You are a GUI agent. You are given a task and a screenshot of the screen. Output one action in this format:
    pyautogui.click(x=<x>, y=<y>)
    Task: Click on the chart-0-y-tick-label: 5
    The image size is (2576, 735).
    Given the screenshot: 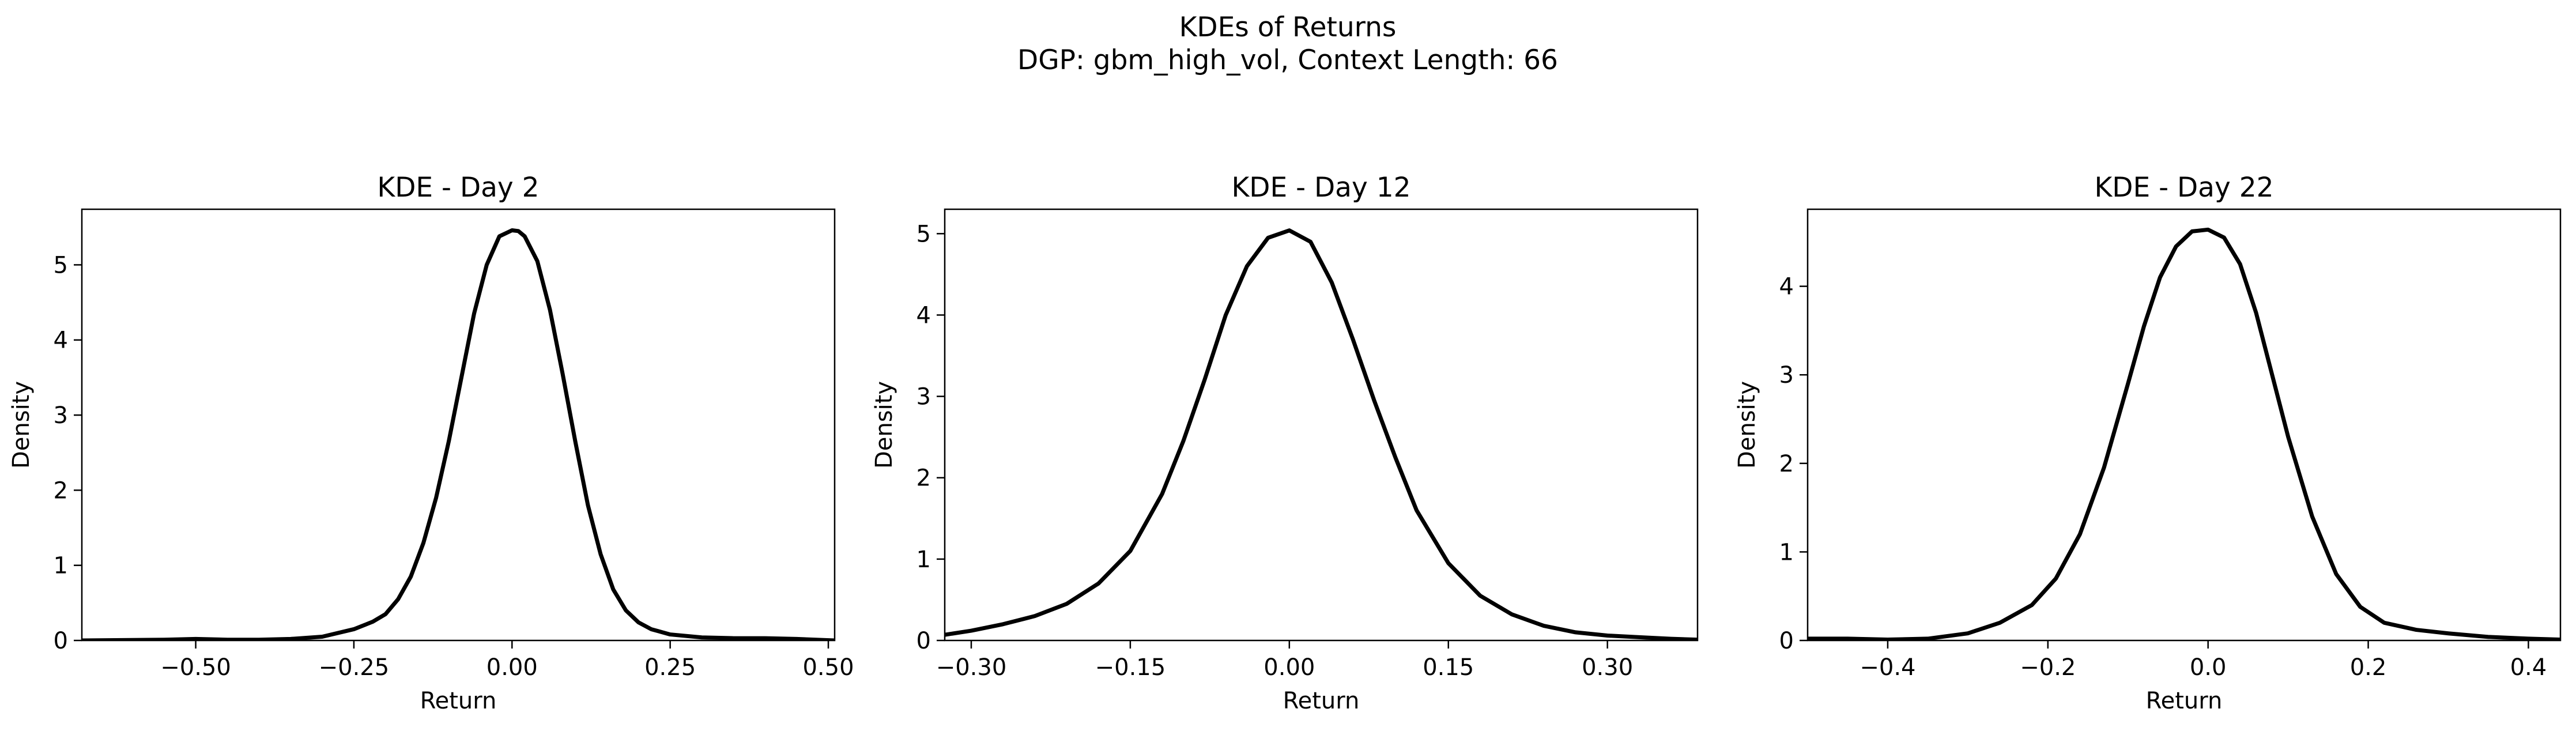 What is the action you would take?
    pyautogui.click(x=61, y=265)
    